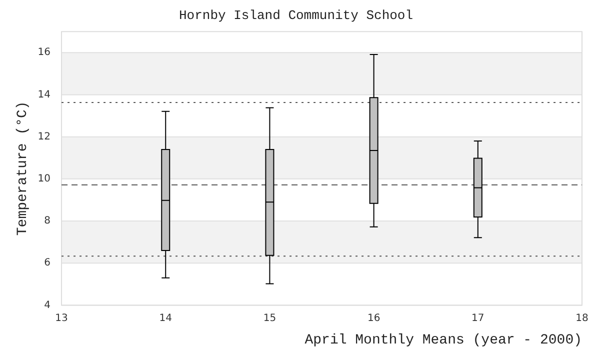 This screenshot has width=600, height=360. Describe the element at coordinates (582, 318) in the screenshot. I see `x-tick-label: 18` at that location.